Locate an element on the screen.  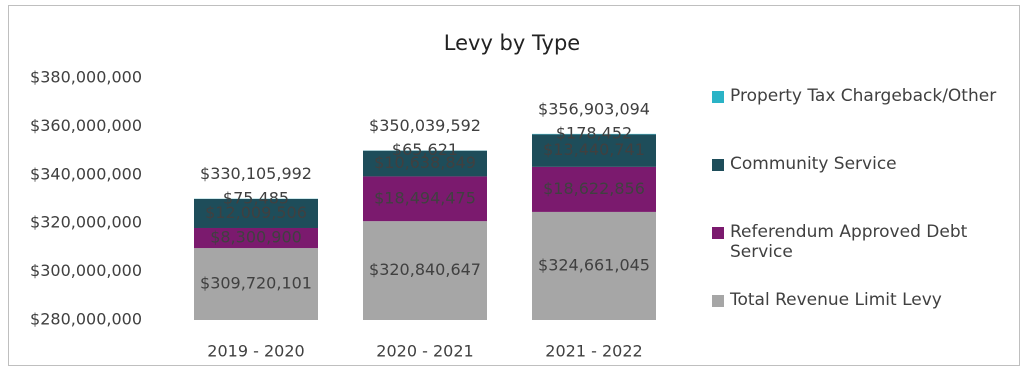
value-label: $18,494,475 is located at coordinates (425, 197).